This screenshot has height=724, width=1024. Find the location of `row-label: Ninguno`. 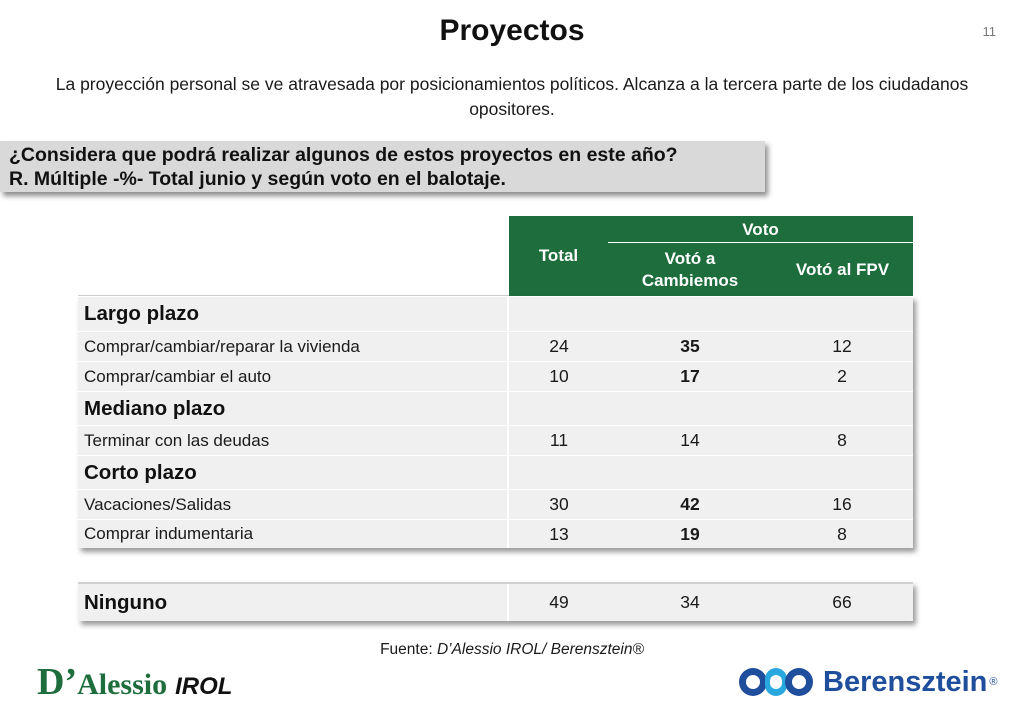

row-label: Ninguno is located at coordinates (126, 602).